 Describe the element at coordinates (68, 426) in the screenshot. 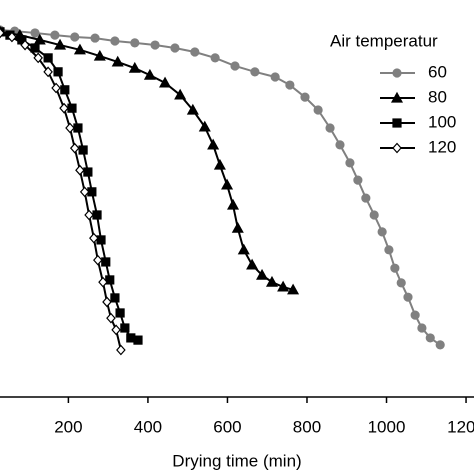

I see `x-tick-label: 200` at that location.